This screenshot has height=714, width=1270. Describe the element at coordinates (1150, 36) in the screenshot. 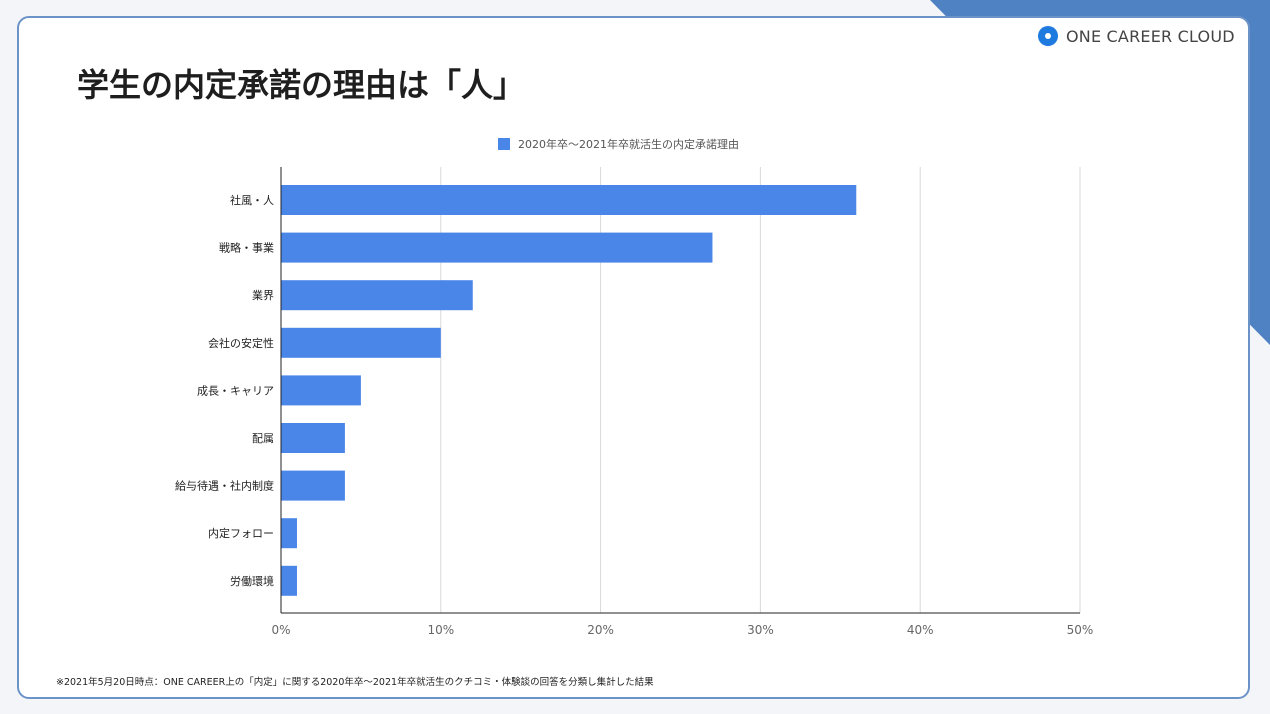

I see `brand-name: ONE CAREER CLOUD` at that location.